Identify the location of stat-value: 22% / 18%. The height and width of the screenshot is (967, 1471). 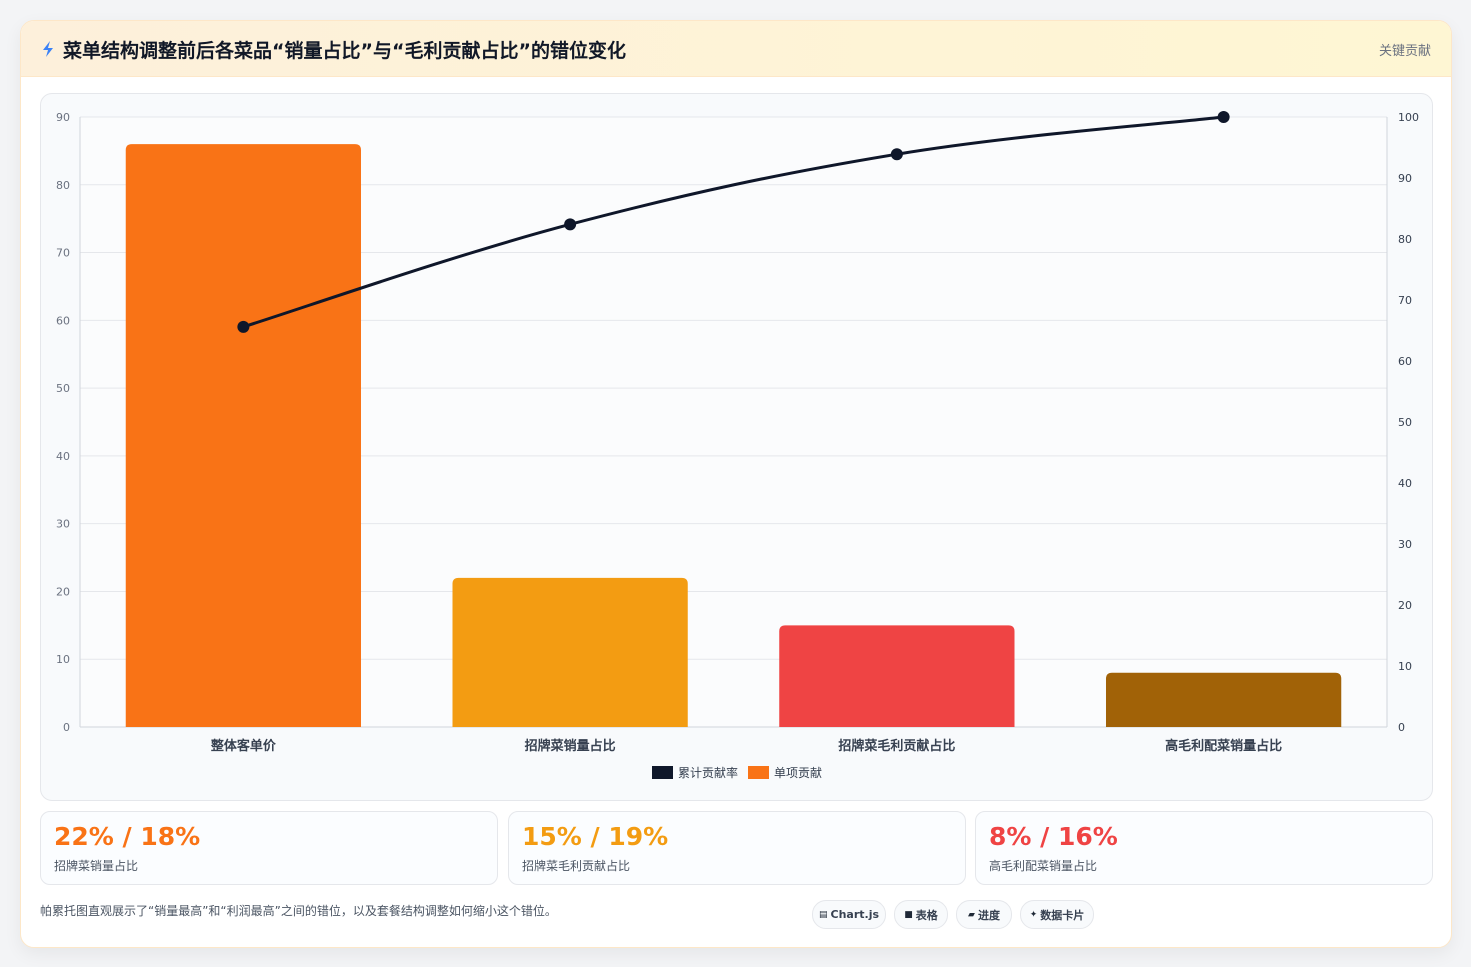
(127, 836).